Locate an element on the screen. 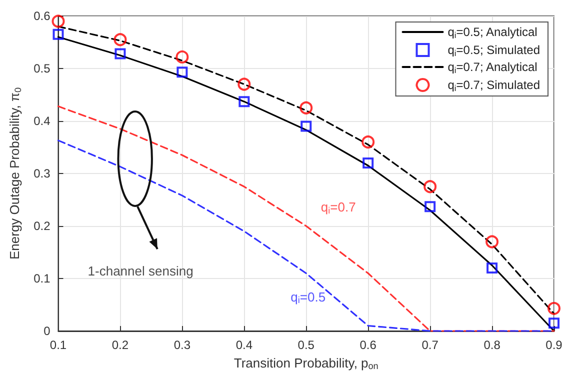 This screenshot has height=380, width=574. y-tick-label: 0.2 is located at coordinates (42, 226).